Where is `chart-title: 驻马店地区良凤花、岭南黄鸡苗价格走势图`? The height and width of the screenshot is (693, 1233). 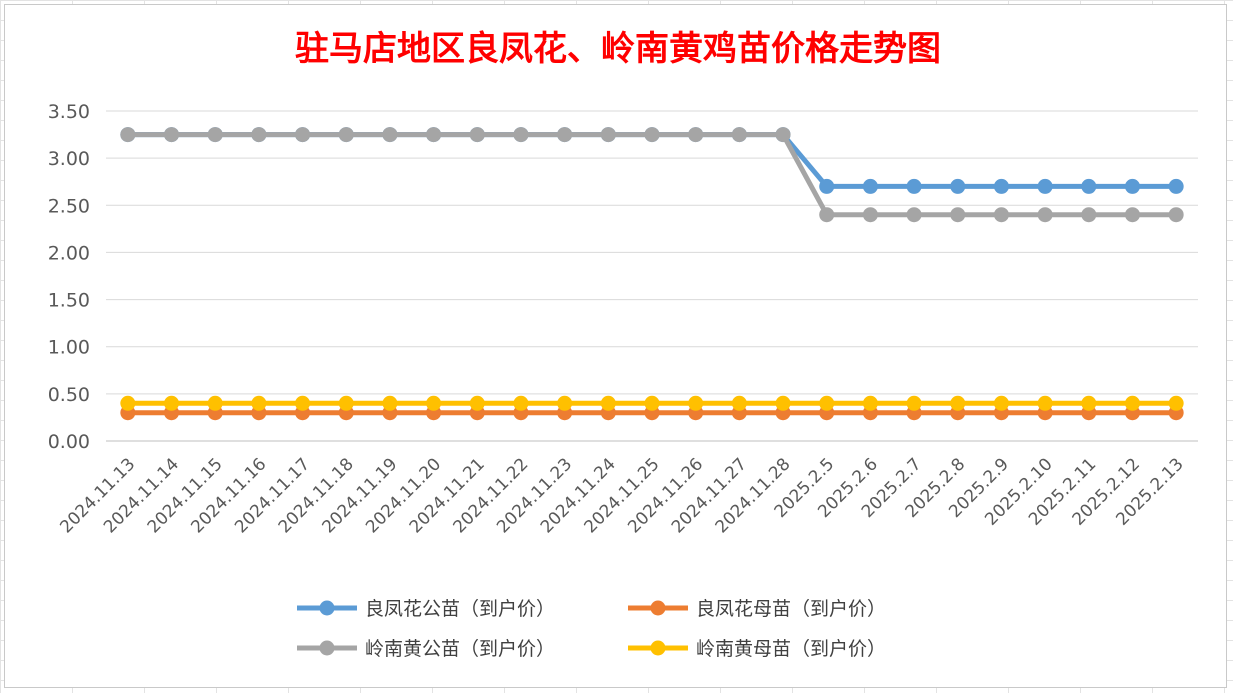
chart-title: 驻马店地区良凤花、岭南黄鸡苗价格走势图 is located at coordinates (618, 49).